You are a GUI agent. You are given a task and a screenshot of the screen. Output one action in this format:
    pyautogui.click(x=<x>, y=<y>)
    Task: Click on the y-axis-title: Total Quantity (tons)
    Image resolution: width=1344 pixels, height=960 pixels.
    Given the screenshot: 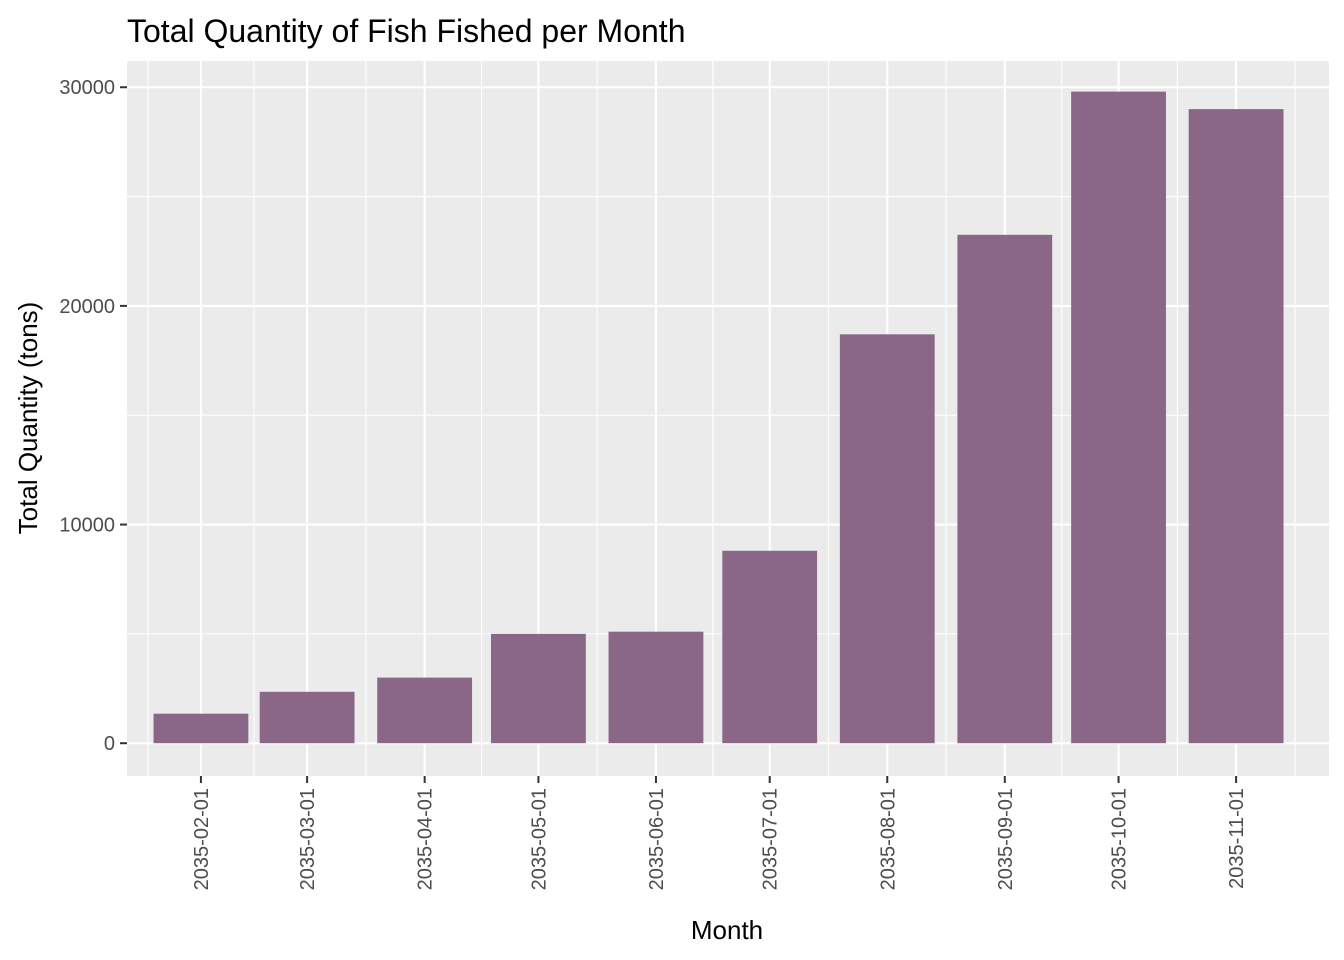 What is the action you would take?
    pyautogui.click(x=28, y=418)
    